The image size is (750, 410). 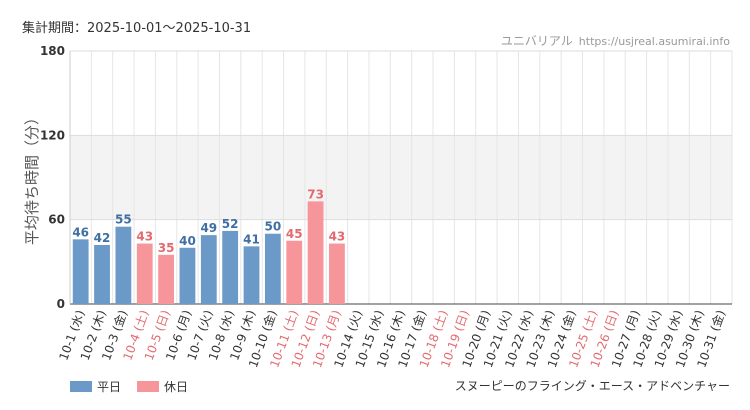 I want to click on y-tick-label: 180, so click(x=52, y=51).